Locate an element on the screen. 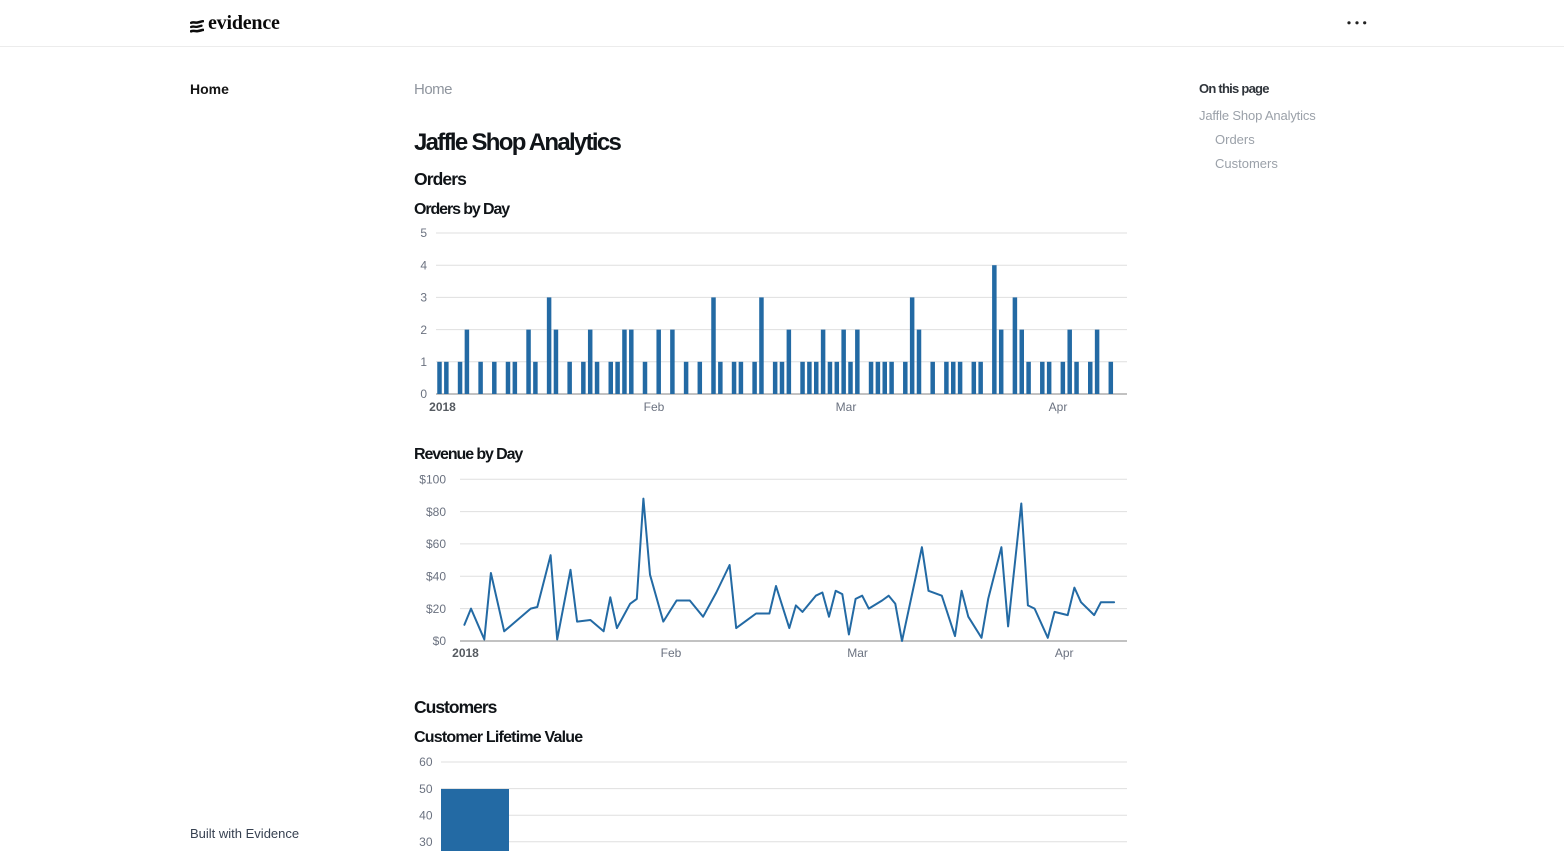 The width and height of the screenshot is (1564, 851). svg-text: 40 is located at coordinates (426, 815).